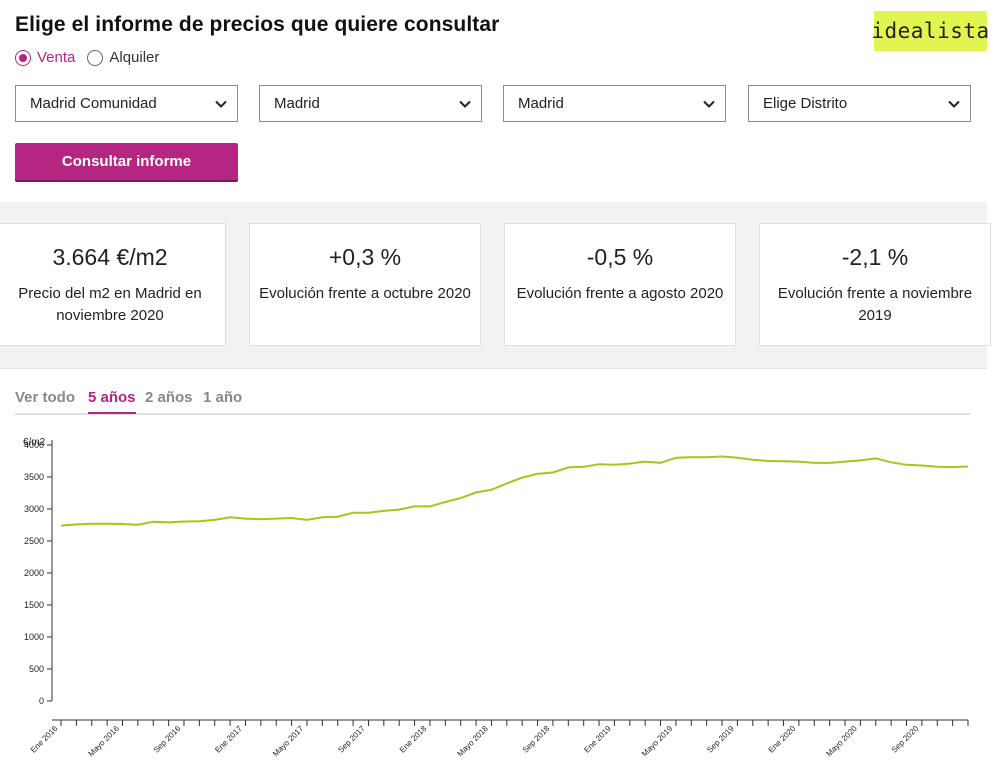 The height and width of the screenshot is (772, 1000). Describe the element at coordinates (472, 741) in the screenshot. I see `x-tick-label: Mayo 2018` at that location.